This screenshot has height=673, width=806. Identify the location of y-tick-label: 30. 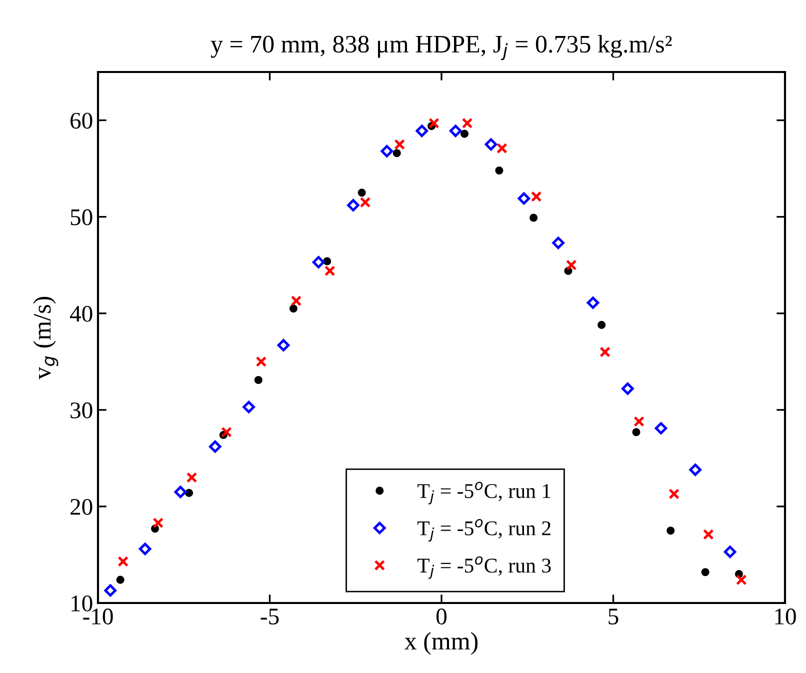
(81, 410).